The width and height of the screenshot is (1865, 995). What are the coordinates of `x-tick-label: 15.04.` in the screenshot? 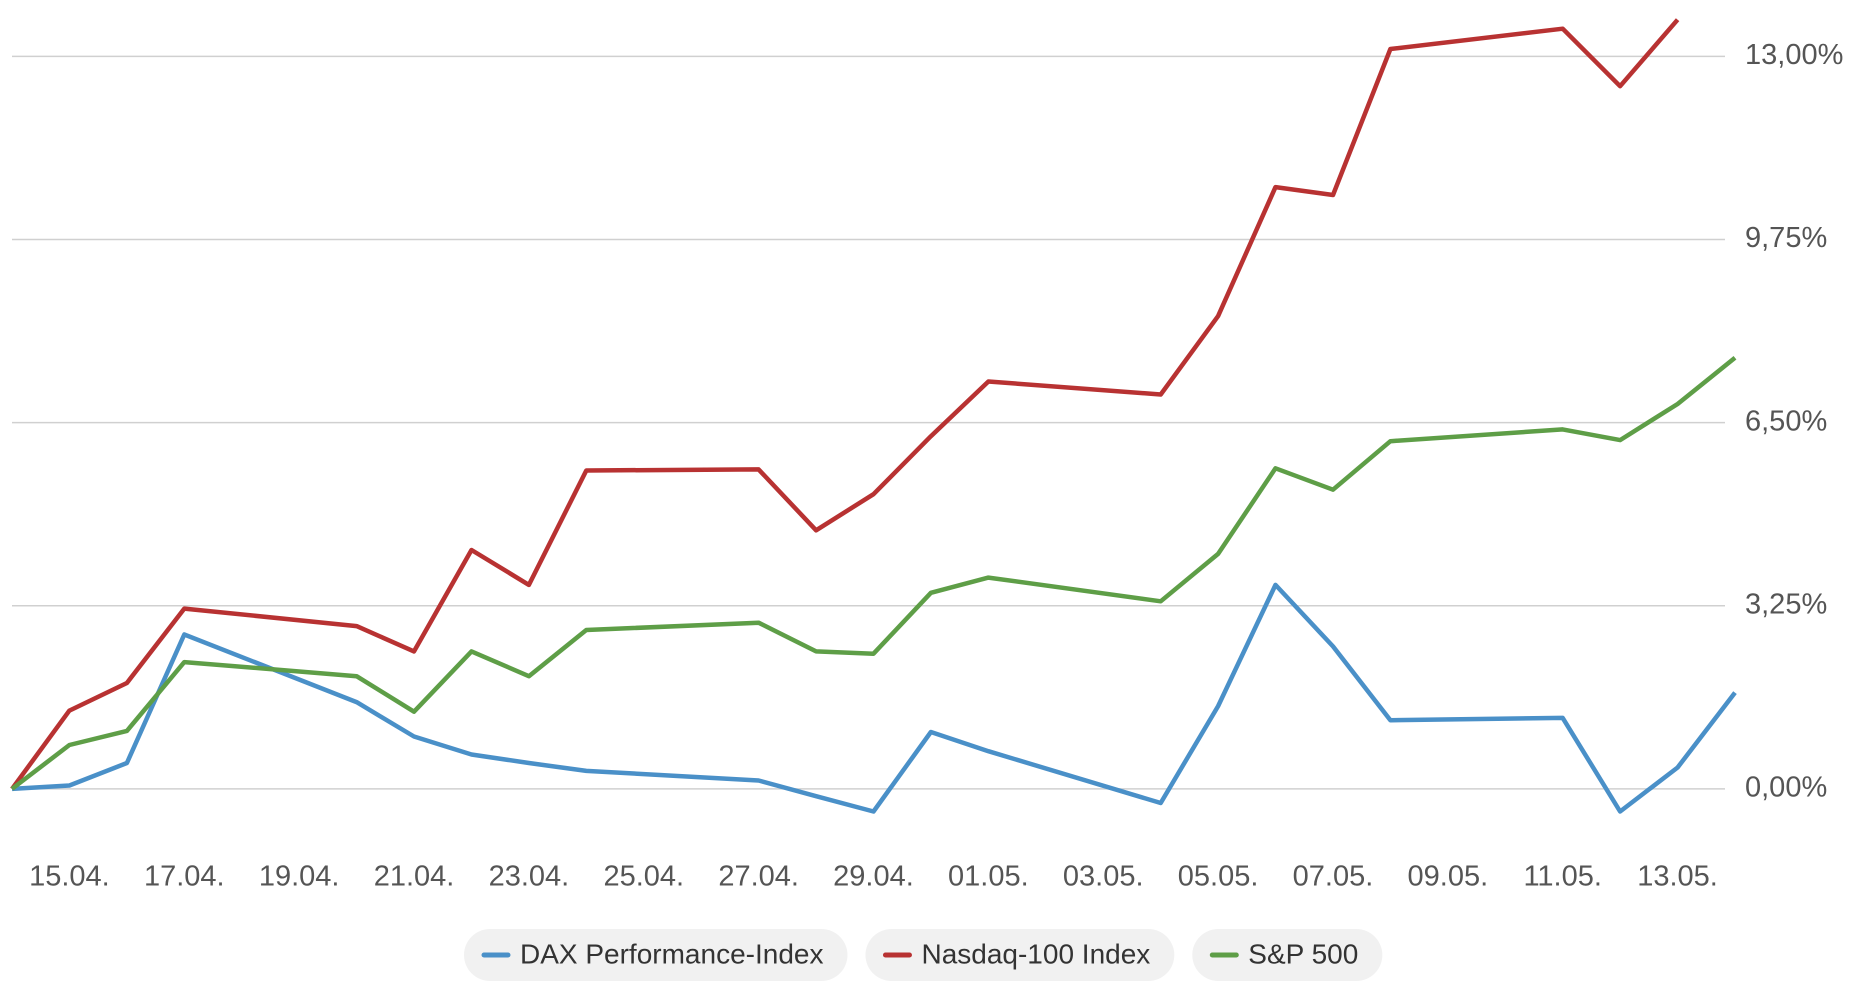 It's located at (69, 877).